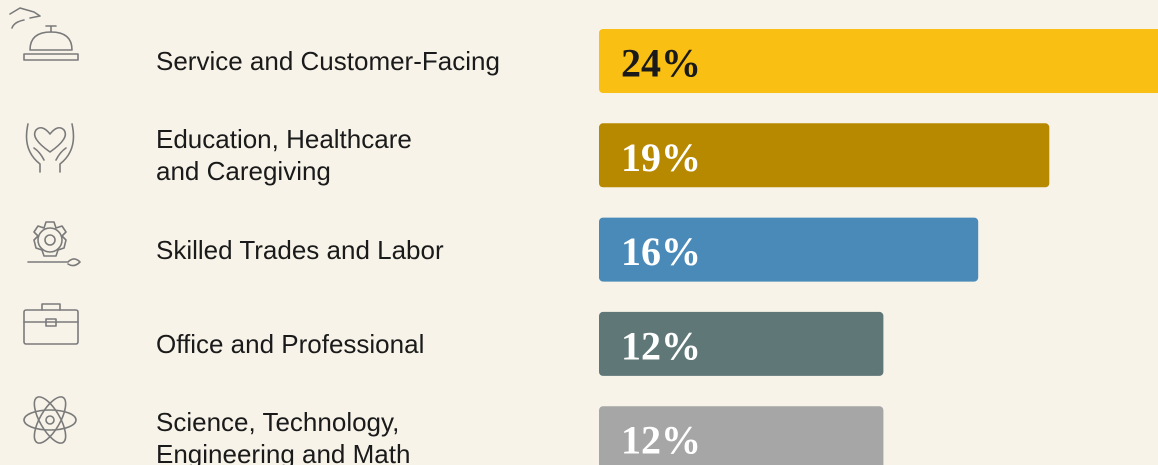  What do you see at coordinates (51, 324) in the screenshot?
I see `icon-briefcase` at bounding box center [51, 324].